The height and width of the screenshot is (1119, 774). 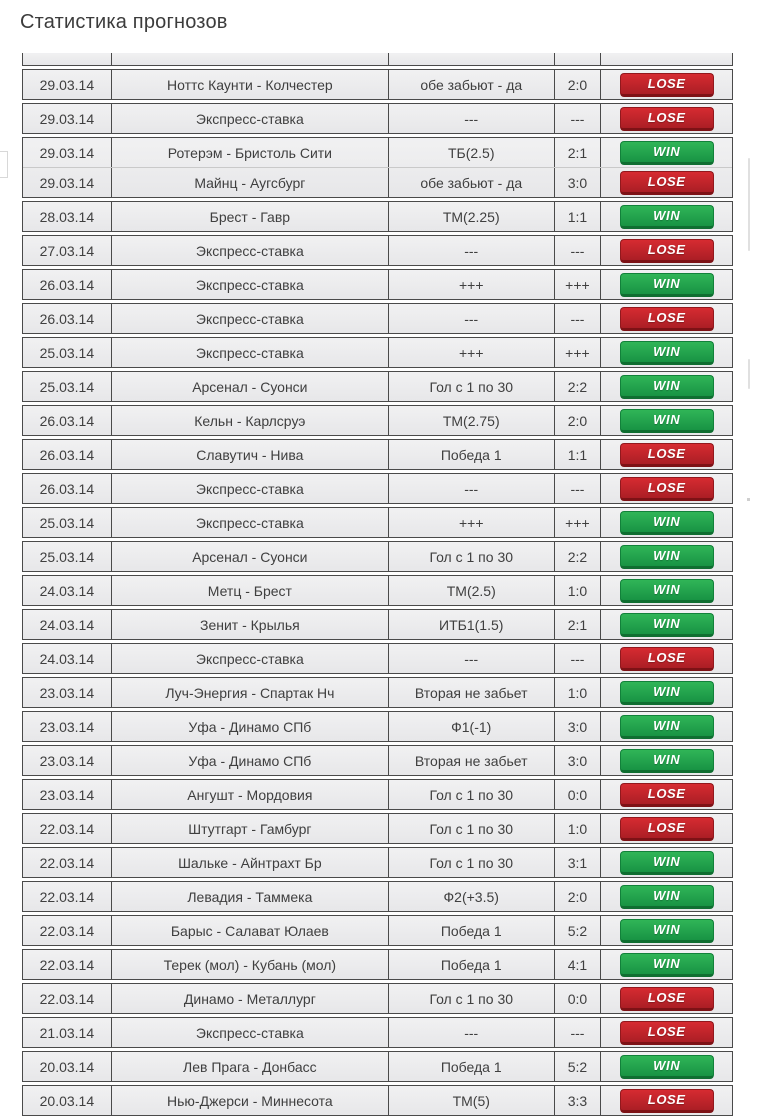 What do you see at coordinates (67, 488) in the screenshot?
I see `date-cell: 26.03.14` at bounding box center [67, 488].